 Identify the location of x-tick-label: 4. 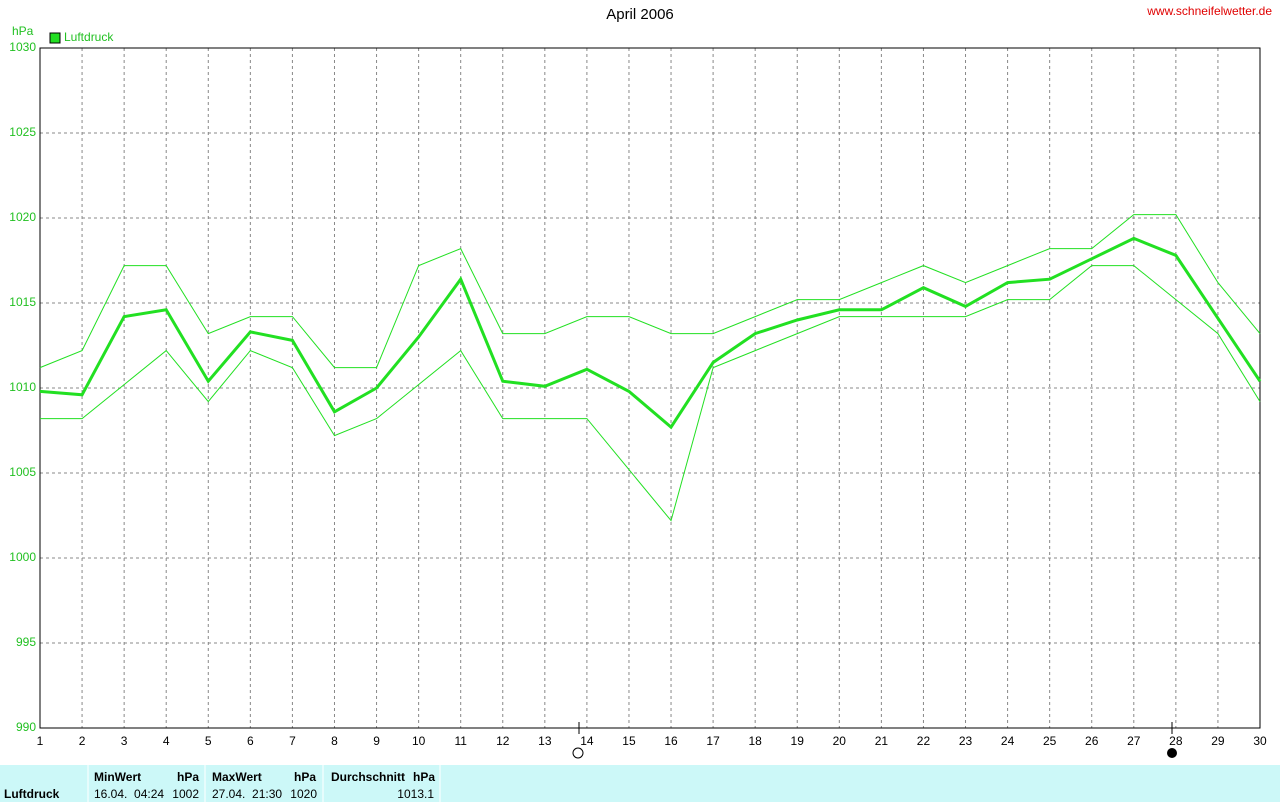
(166, 741).